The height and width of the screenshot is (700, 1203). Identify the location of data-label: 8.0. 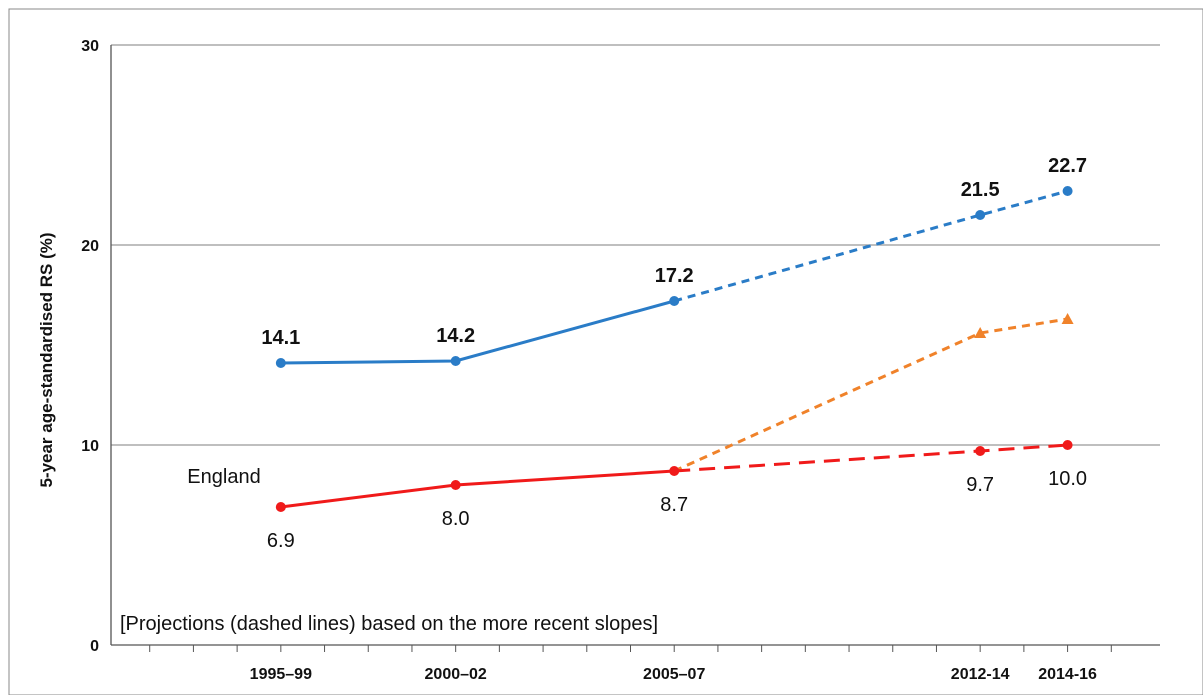
(456, 519).